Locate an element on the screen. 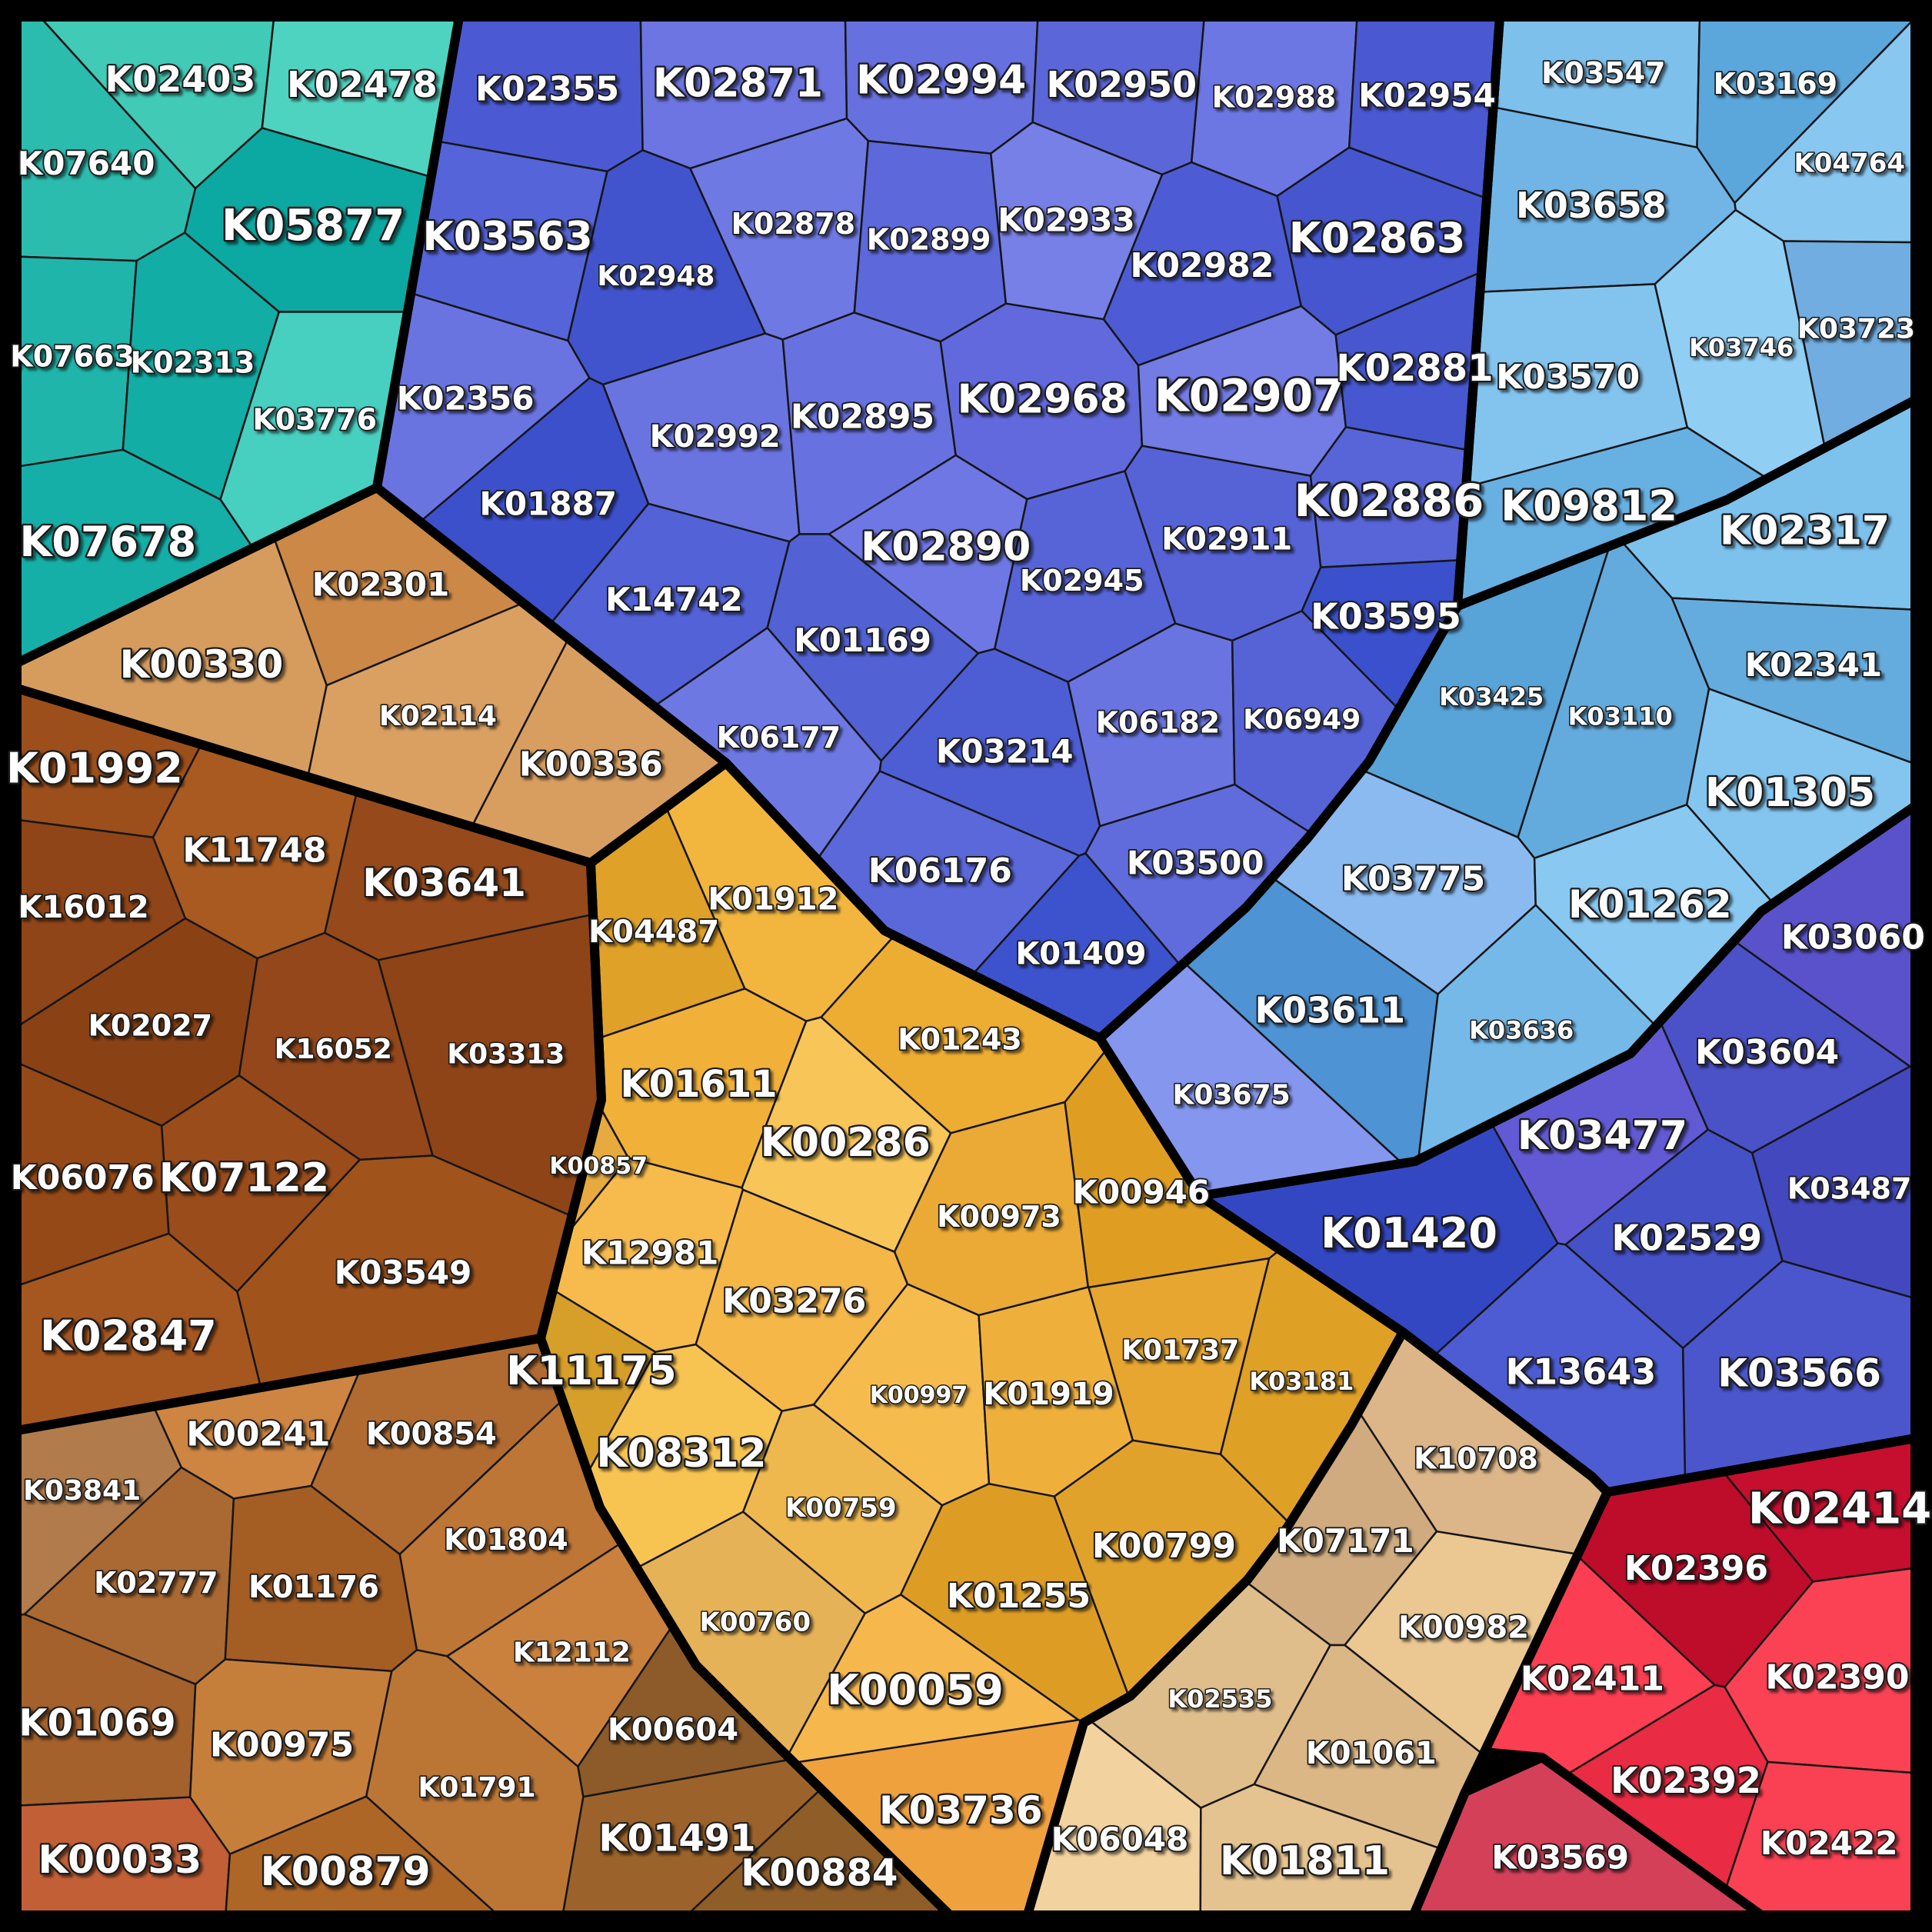  cell-label-K02871: K02871 is located at coordinates (738, 83).